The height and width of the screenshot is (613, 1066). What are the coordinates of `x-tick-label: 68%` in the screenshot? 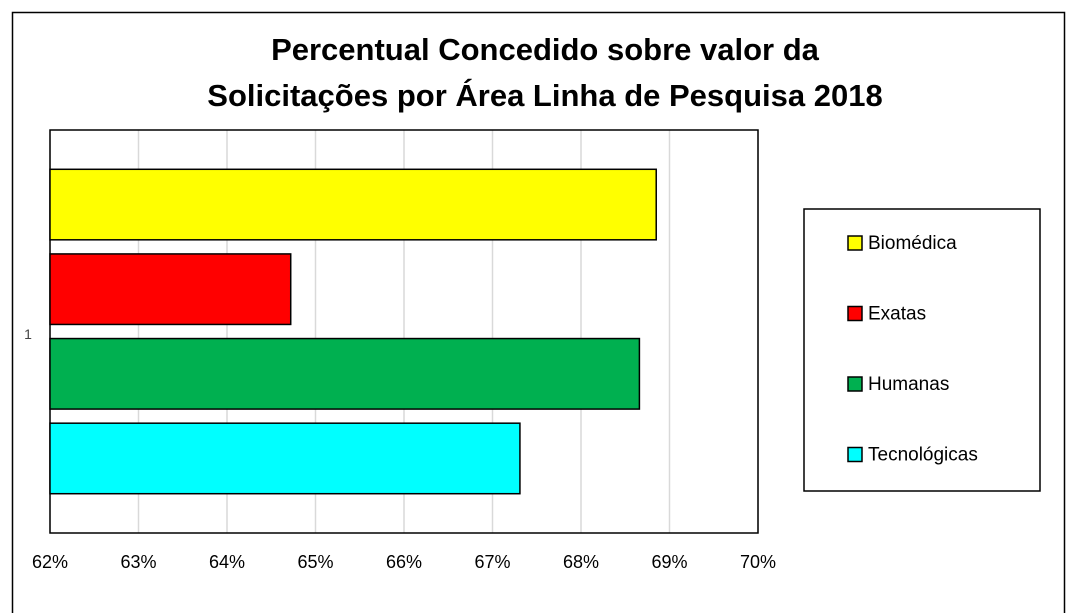 It's located at (581, 562).